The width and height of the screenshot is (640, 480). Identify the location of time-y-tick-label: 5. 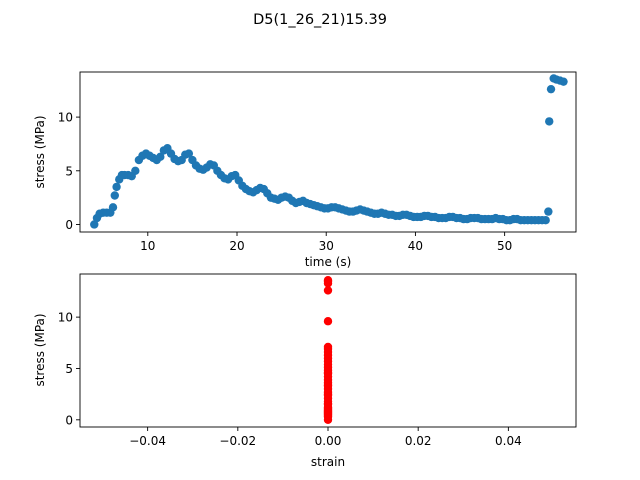
(69, 171).